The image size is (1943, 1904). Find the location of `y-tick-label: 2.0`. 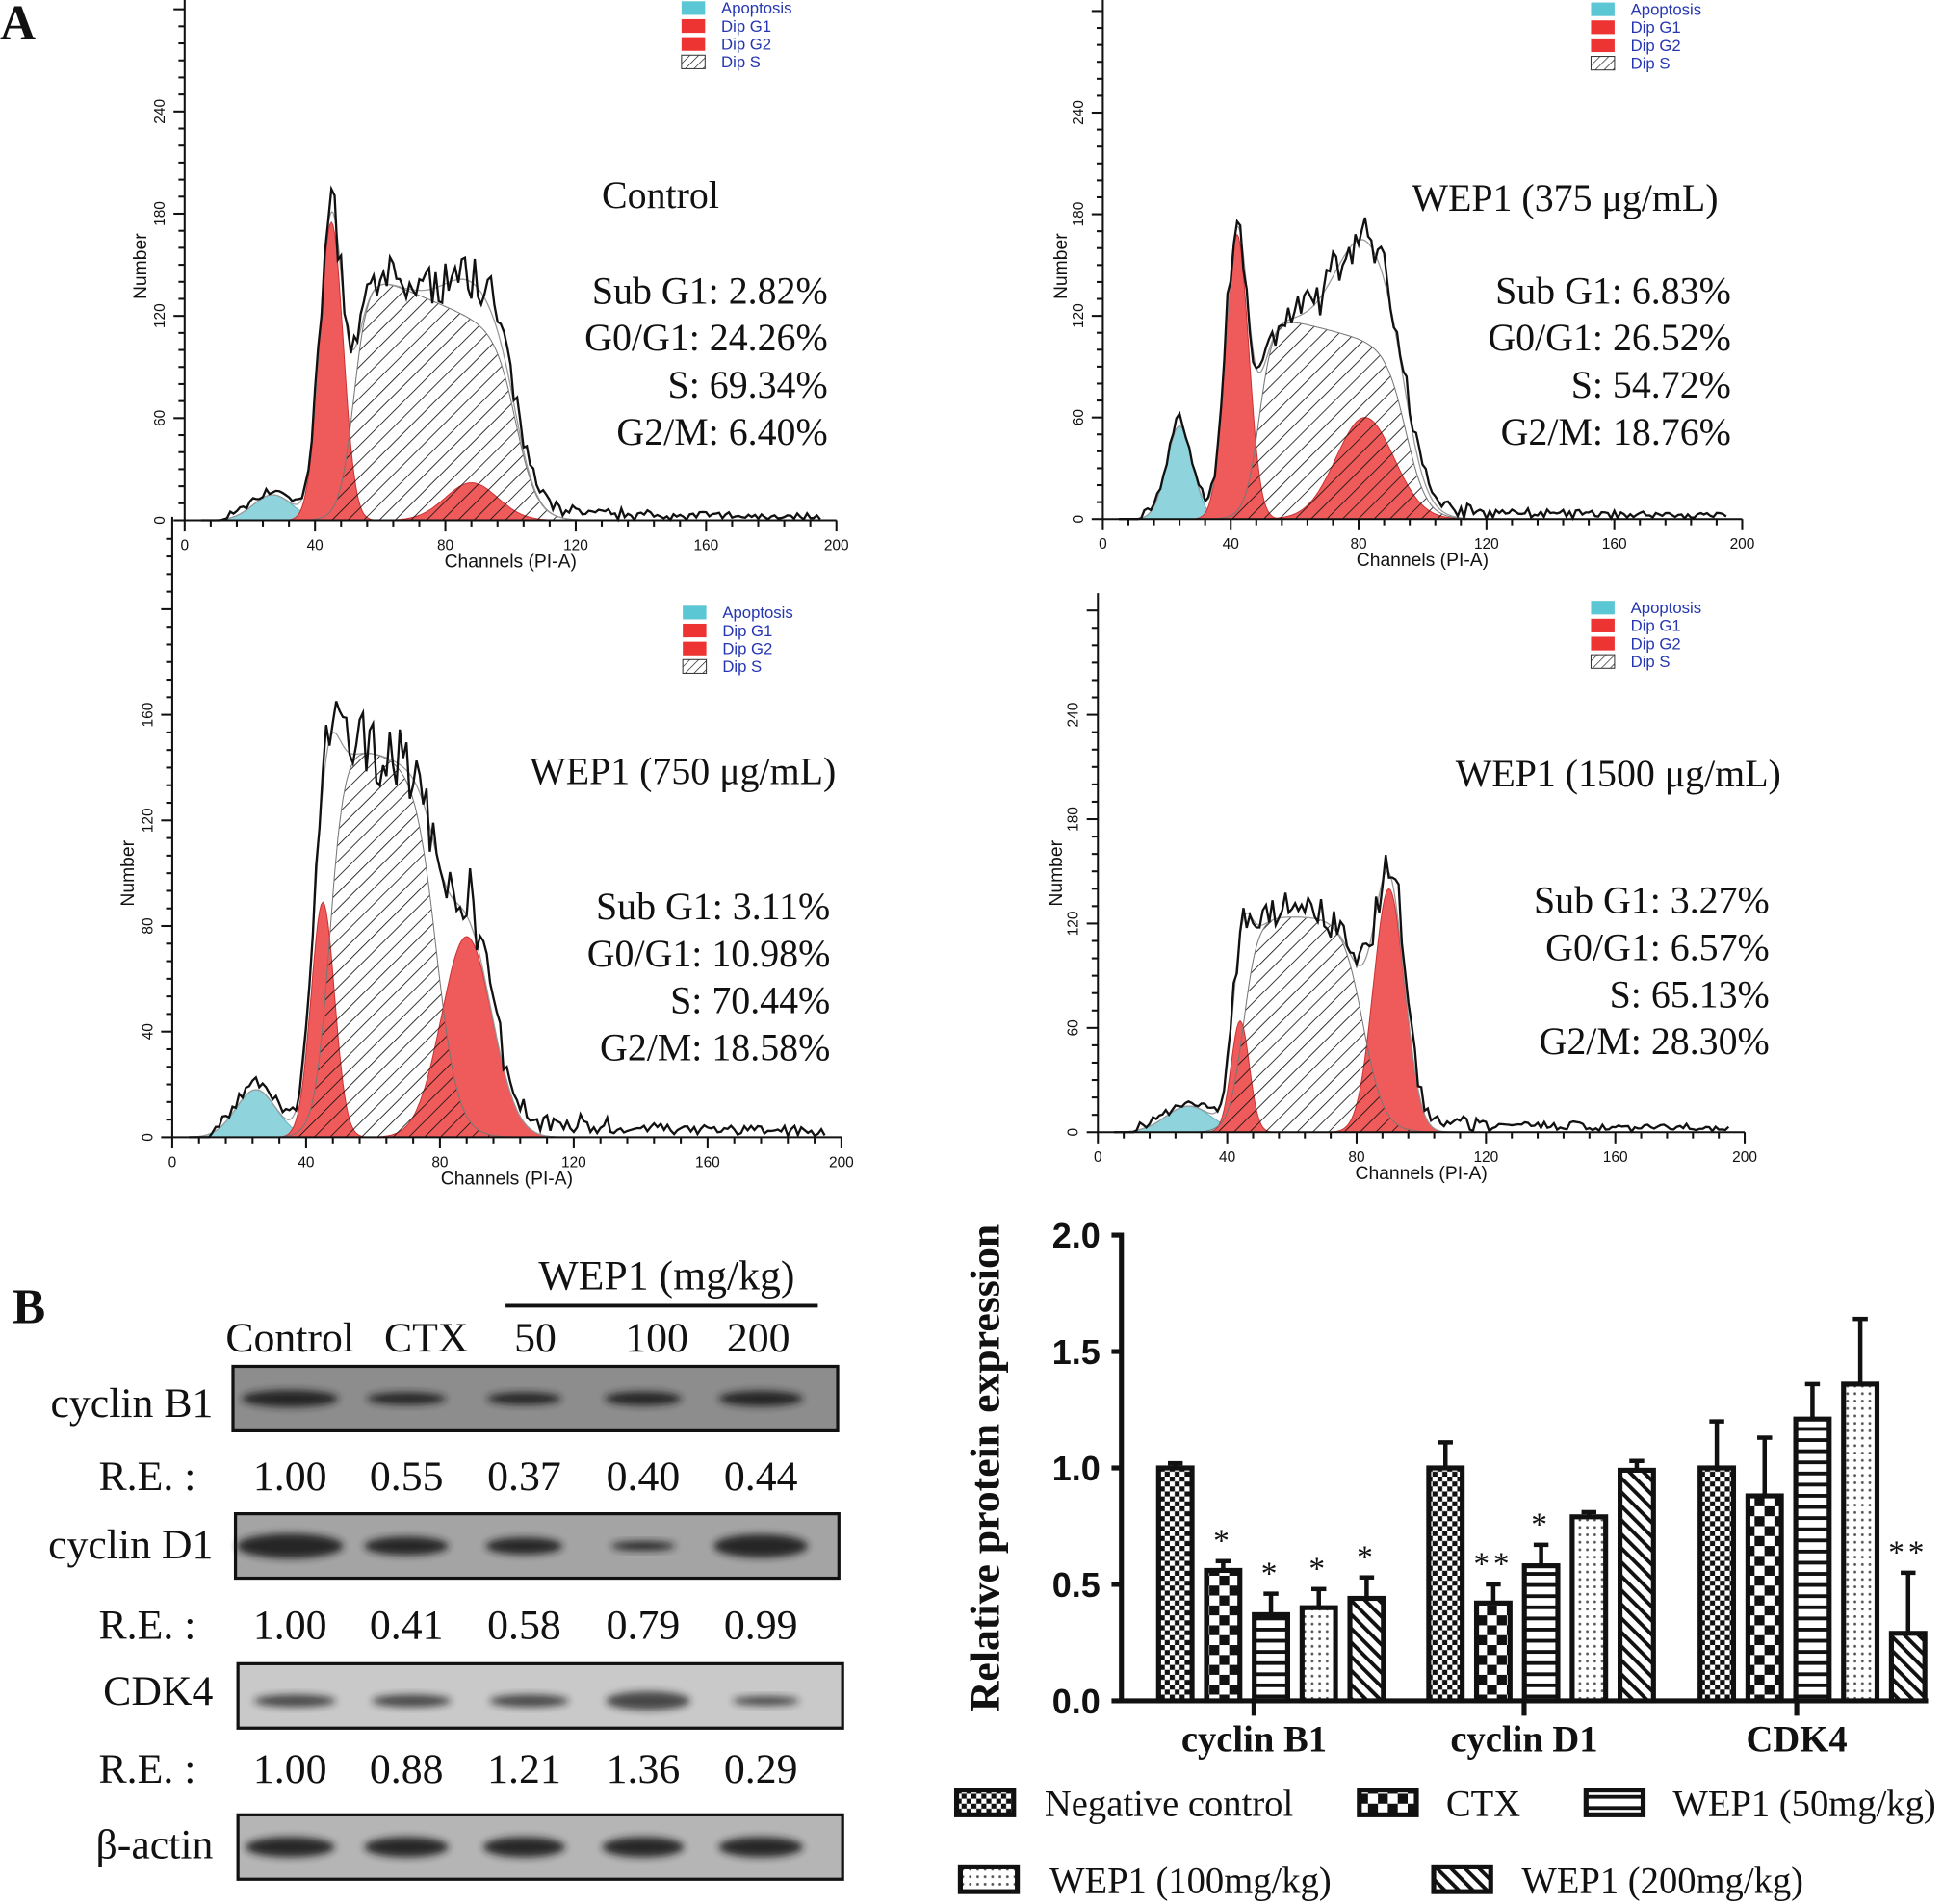

y-tick-label: 2.0 is located at coordinates (1076, 1235).